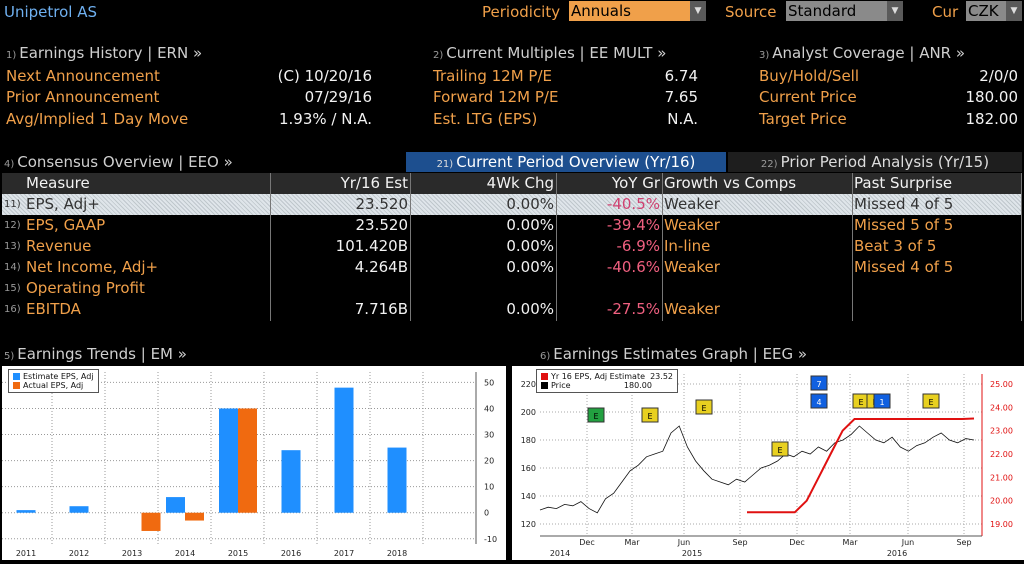 The width and height of the screenshot is (1024, 564). I want to click on avg-move-value: 1.93% / N.A., so click(325, 119).